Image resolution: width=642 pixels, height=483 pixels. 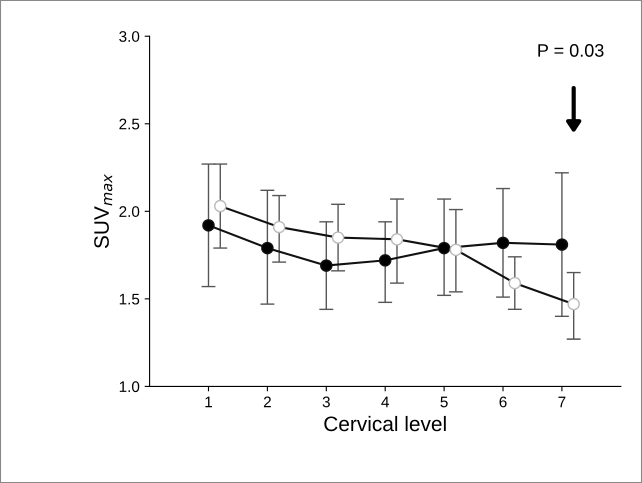 What do you see at coordinates (562, 402) in the screenshot?
I see `x-tick-label: 7` at bounding box center [562, 402].